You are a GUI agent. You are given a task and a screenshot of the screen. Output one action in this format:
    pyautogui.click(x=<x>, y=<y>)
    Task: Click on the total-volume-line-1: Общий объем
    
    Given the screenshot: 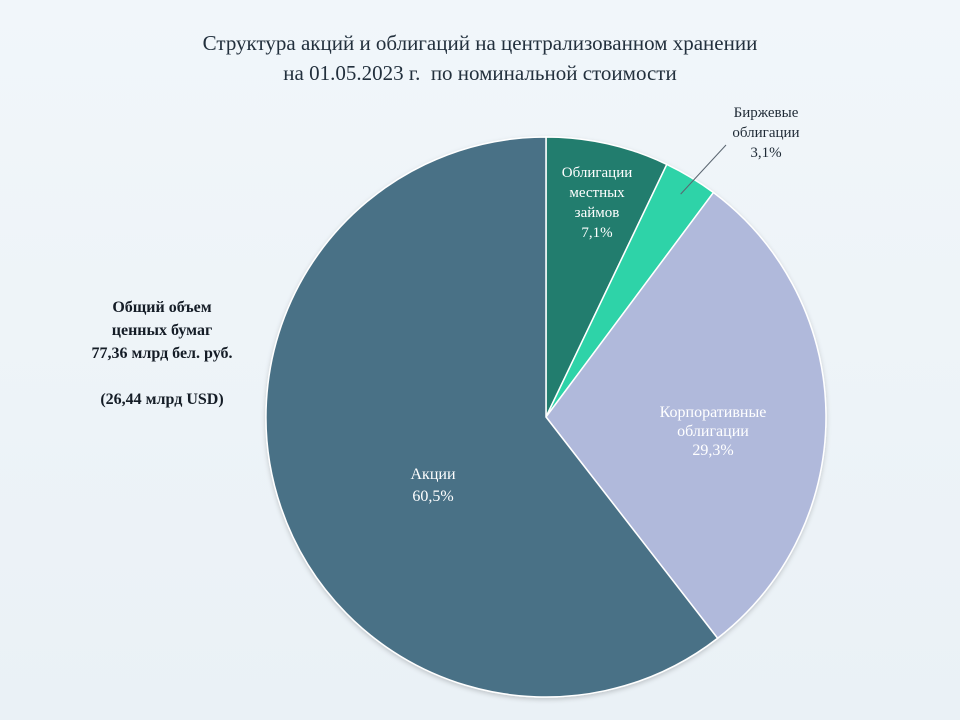 What is the action you would take?
    pyautogui.click(x=162, y=307)
    